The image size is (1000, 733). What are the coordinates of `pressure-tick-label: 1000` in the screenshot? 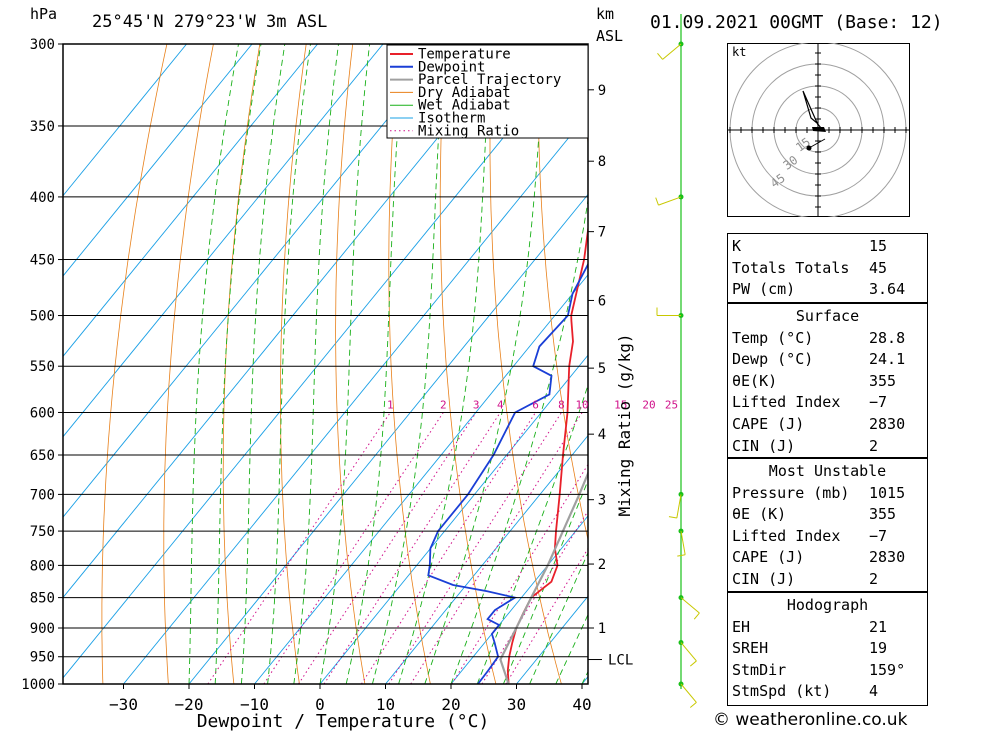 It's located at (38, 685).